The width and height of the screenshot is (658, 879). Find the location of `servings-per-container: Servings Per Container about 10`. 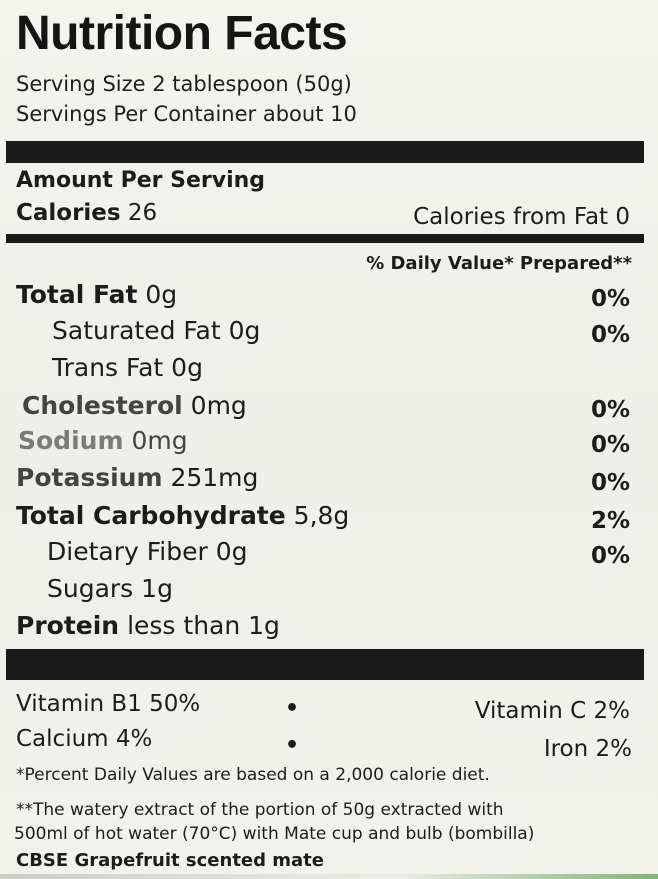

servings-per-container: Servings Per Container about 10 is located at coordinates (186, 114).